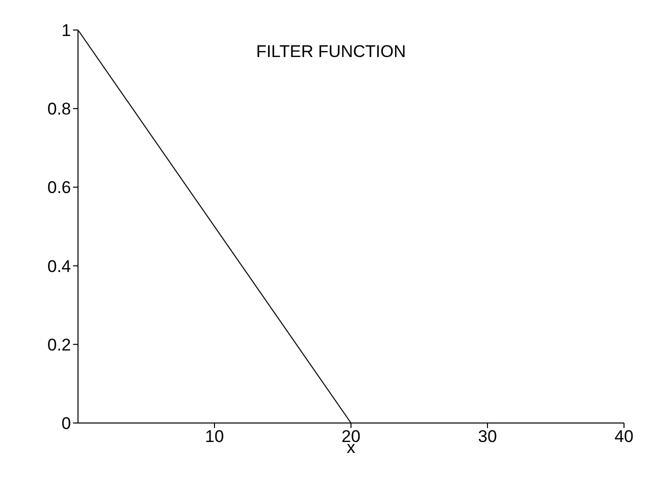 Image resolution: width=662 pixels, height=481 pixels. Describe the element at coordinates (59, 266) in the screenshot. I see `y-tick-label: 0.4` at that location.